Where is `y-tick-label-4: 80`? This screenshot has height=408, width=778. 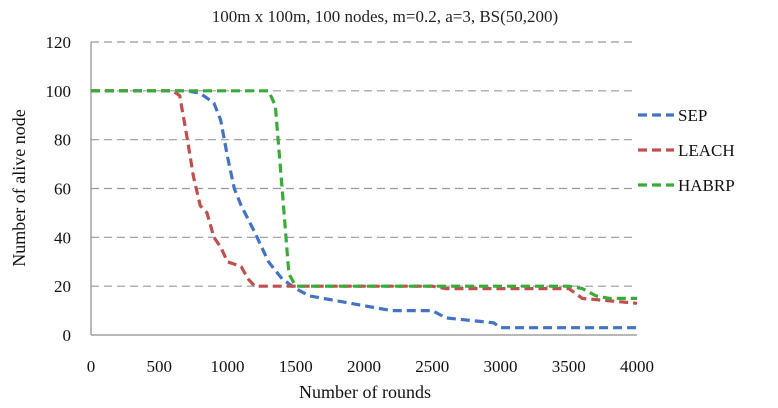
y-tick-label-4: 80 is located at coordinates (62, 140).